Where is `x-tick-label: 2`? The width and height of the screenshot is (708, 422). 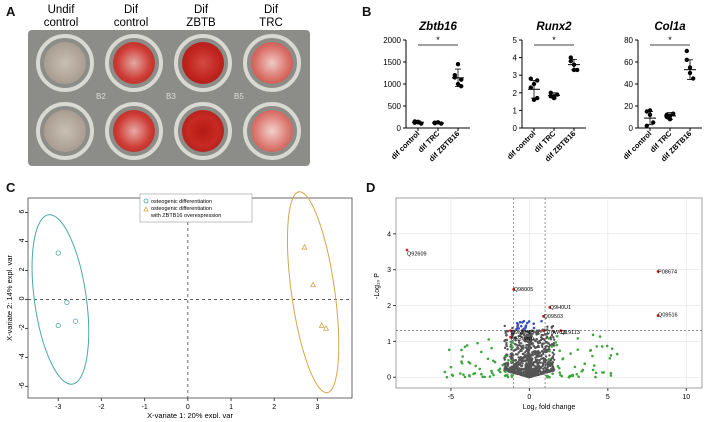
x-tick-label: 2 is located at coordinates (274, 407).